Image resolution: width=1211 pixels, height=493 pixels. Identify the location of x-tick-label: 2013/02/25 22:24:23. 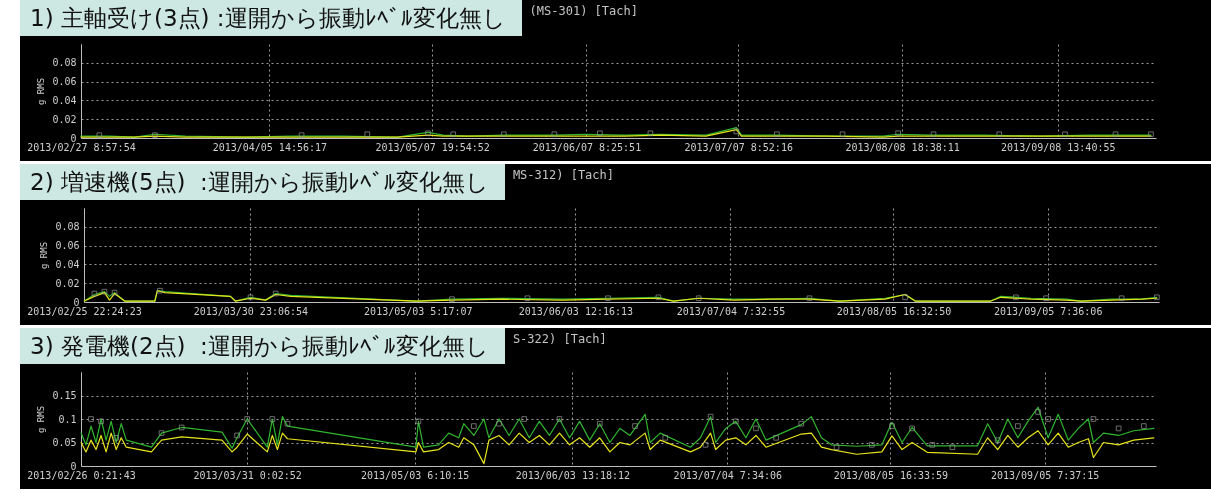
(84, 311).